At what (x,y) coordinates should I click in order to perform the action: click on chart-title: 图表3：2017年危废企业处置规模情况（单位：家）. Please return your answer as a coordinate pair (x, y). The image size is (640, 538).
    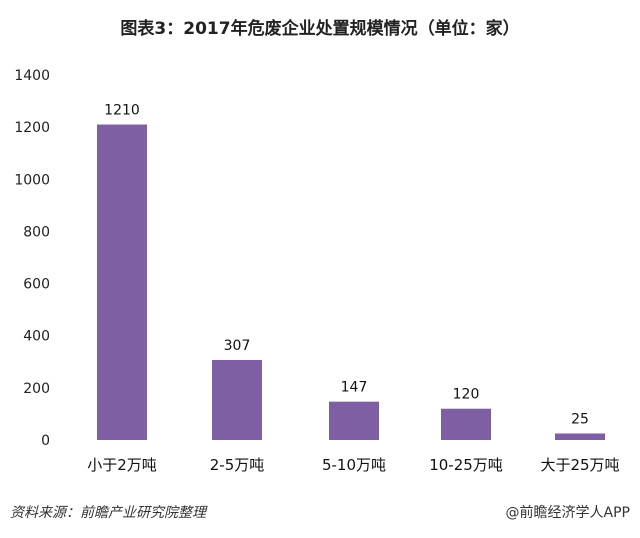
    Looking at the image, I should click on (319, 28).